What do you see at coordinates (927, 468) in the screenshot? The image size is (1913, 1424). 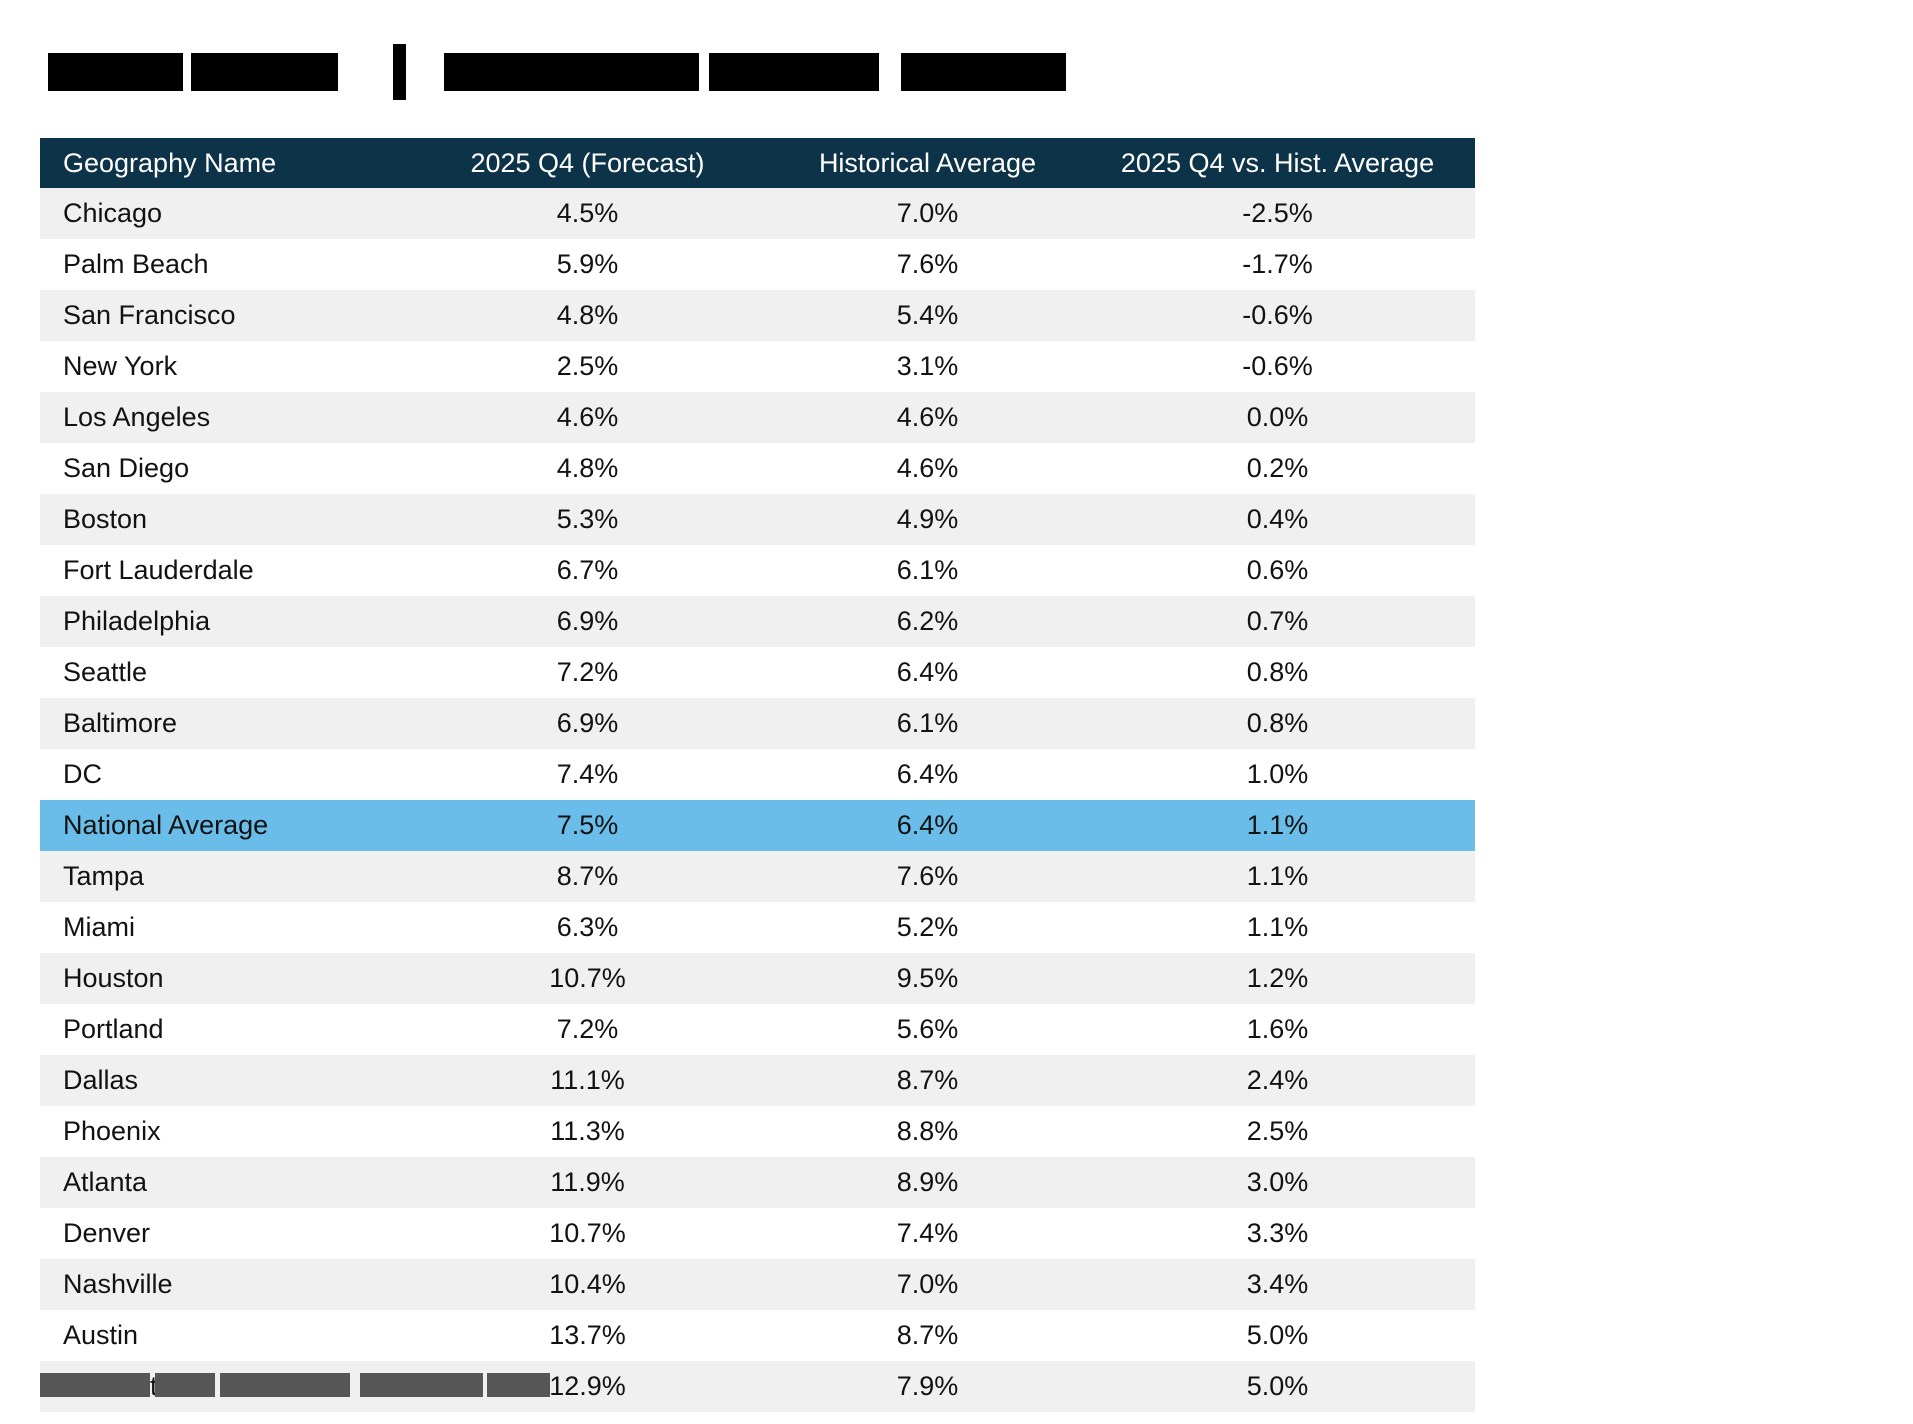 I see `historical-cell: 4.6%` at bounding box center [927, 468].